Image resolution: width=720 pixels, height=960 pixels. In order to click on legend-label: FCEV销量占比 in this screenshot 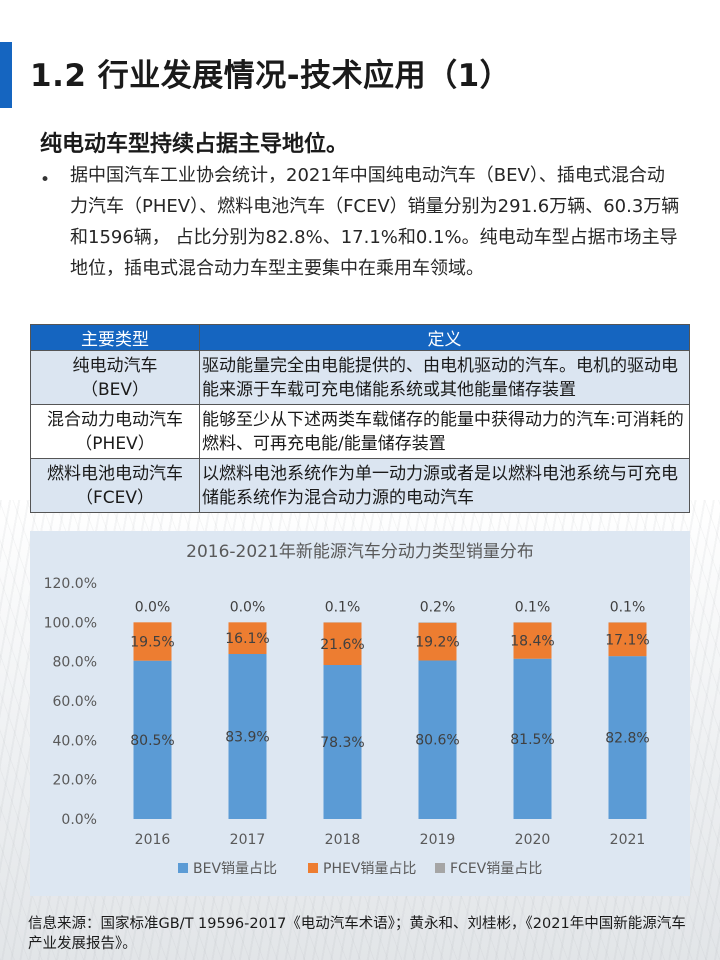, I will do `click(496, 869)`.